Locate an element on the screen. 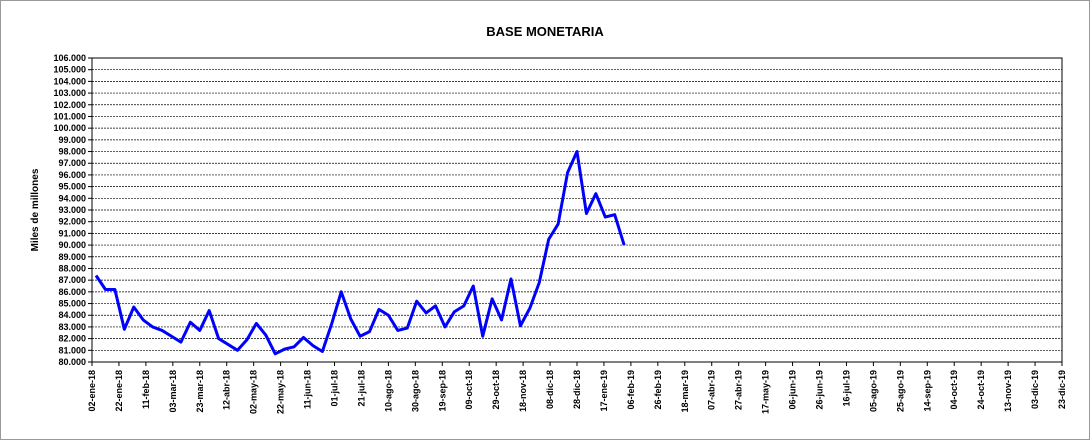 The image size is (1090, 440). y-tick-label: 82.000 is located at coordinates (72, 339).